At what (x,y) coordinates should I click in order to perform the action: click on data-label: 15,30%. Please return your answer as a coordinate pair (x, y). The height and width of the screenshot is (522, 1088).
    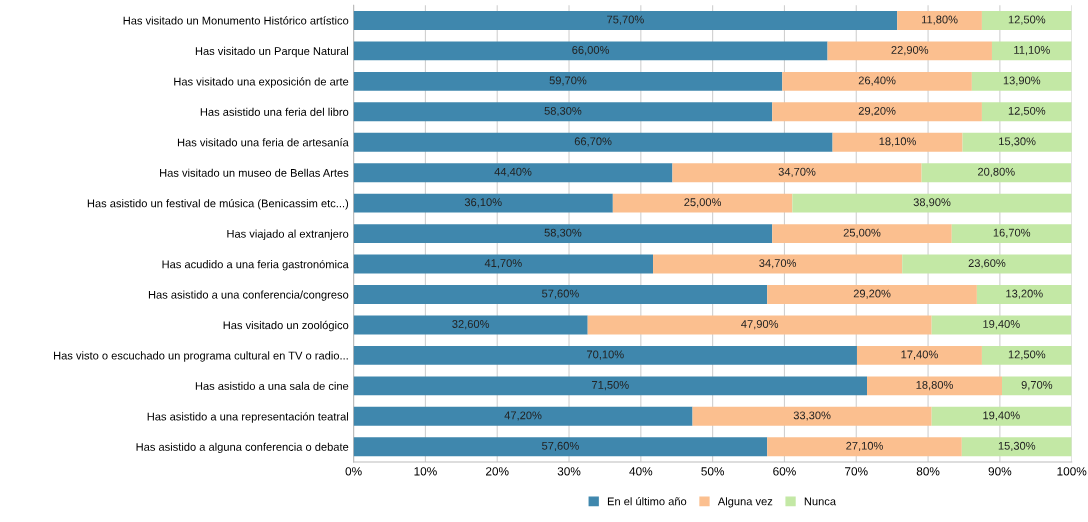
    Looking at the image, I should click on (1017, 142).